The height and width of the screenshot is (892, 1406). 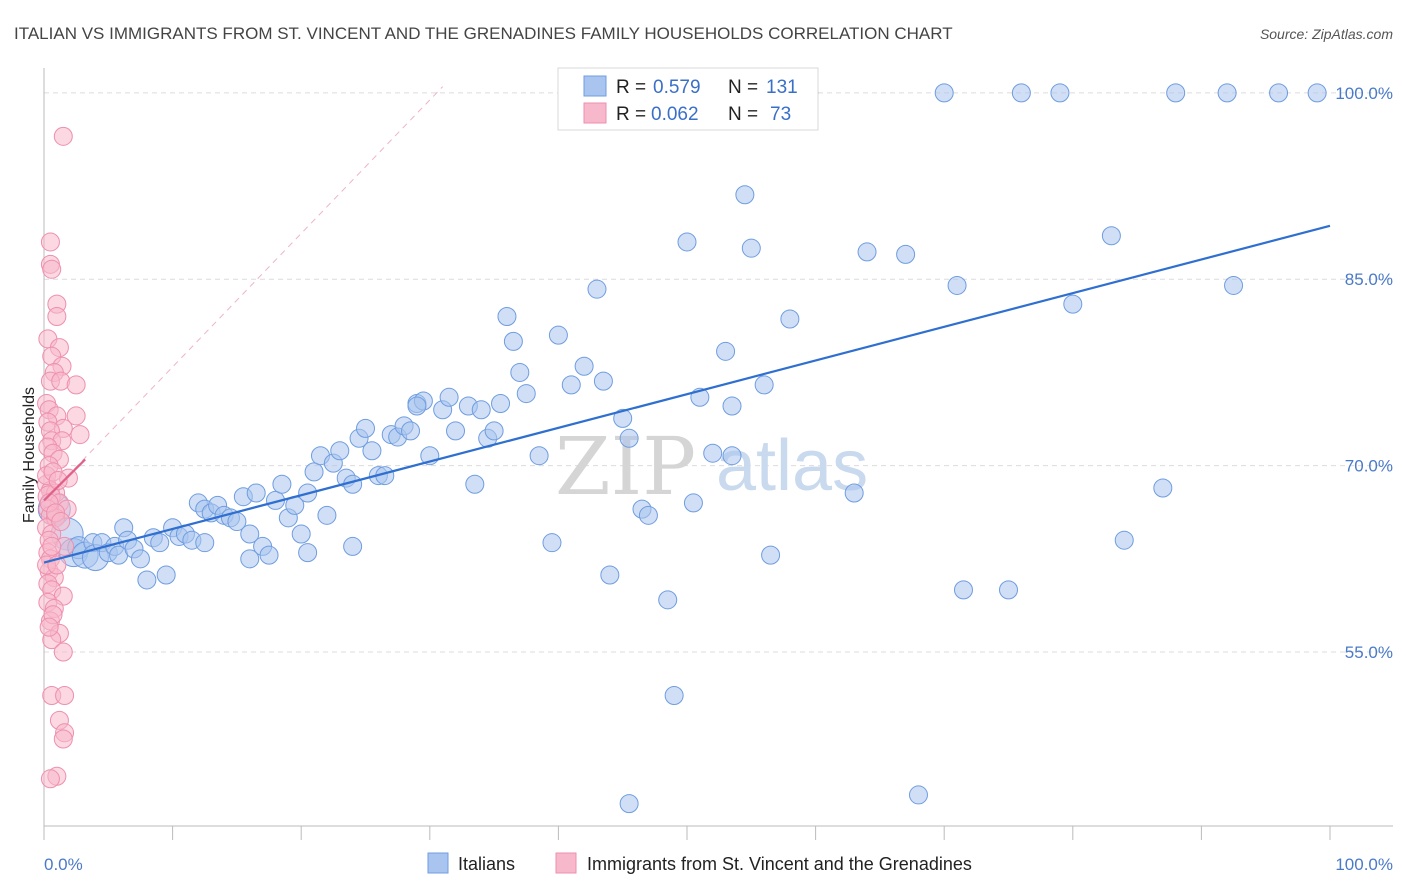 I want to click on legend-top-n-label-1: N =, so click(x=743, y=87).